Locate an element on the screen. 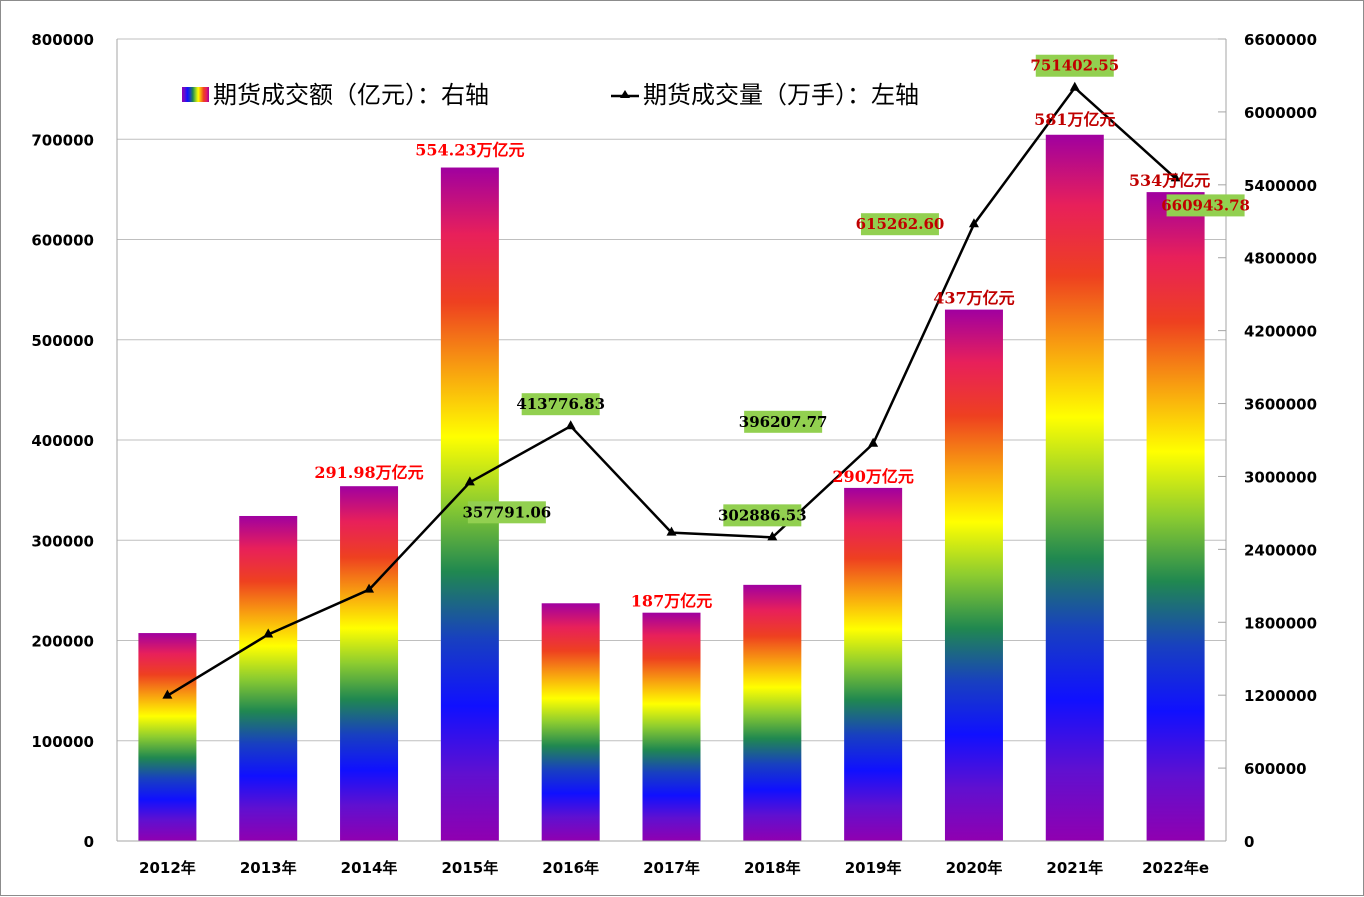 Image resolution: width=1364 pixels, height=897 pixels. legend-swatch-bars is located at coordinates (195, 94).